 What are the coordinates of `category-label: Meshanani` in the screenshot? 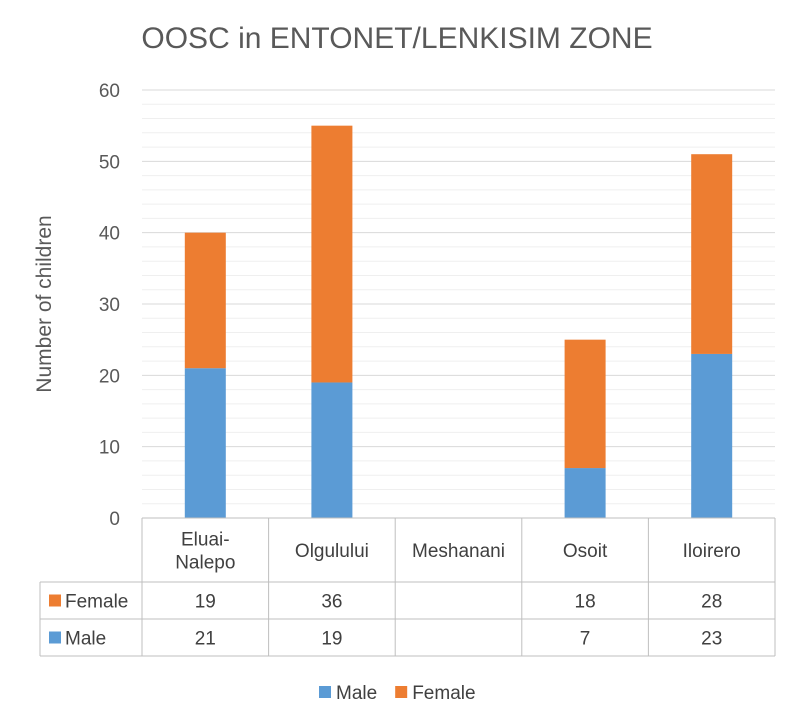 It's located at (458, 551).